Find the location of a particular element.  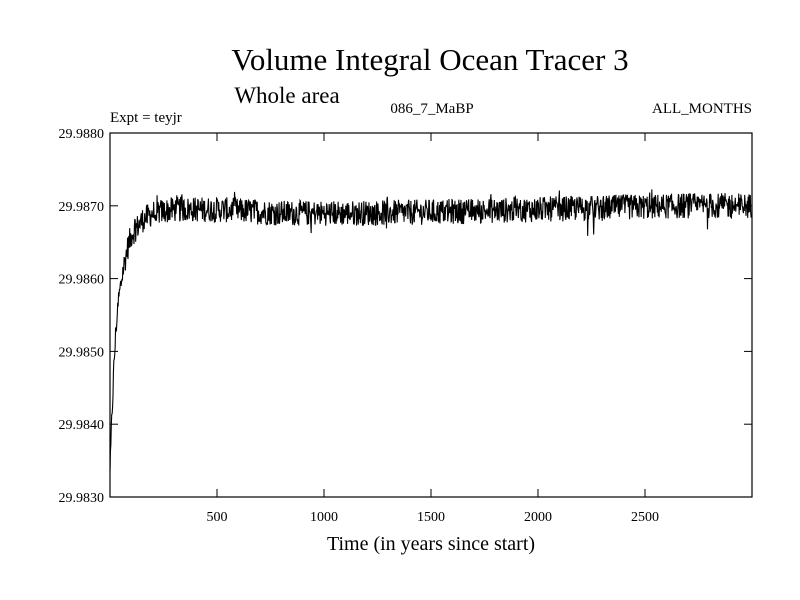

y-tick-label: 29.9830 is located at coordinates (82, 498).